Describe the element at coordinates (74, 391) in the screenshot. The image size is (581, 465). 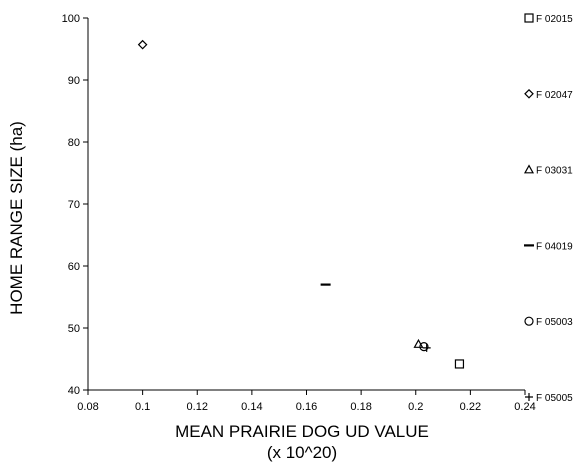
I see `y-tick-label: 40` at that location.